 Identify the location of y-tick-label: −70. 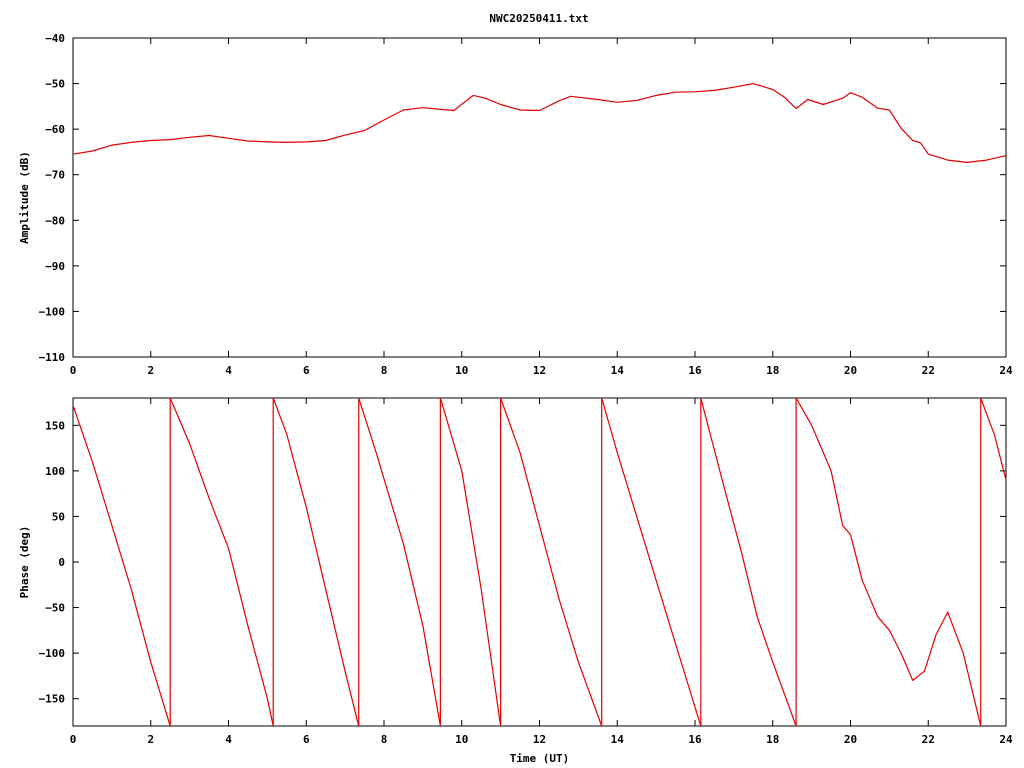
(55, 175).